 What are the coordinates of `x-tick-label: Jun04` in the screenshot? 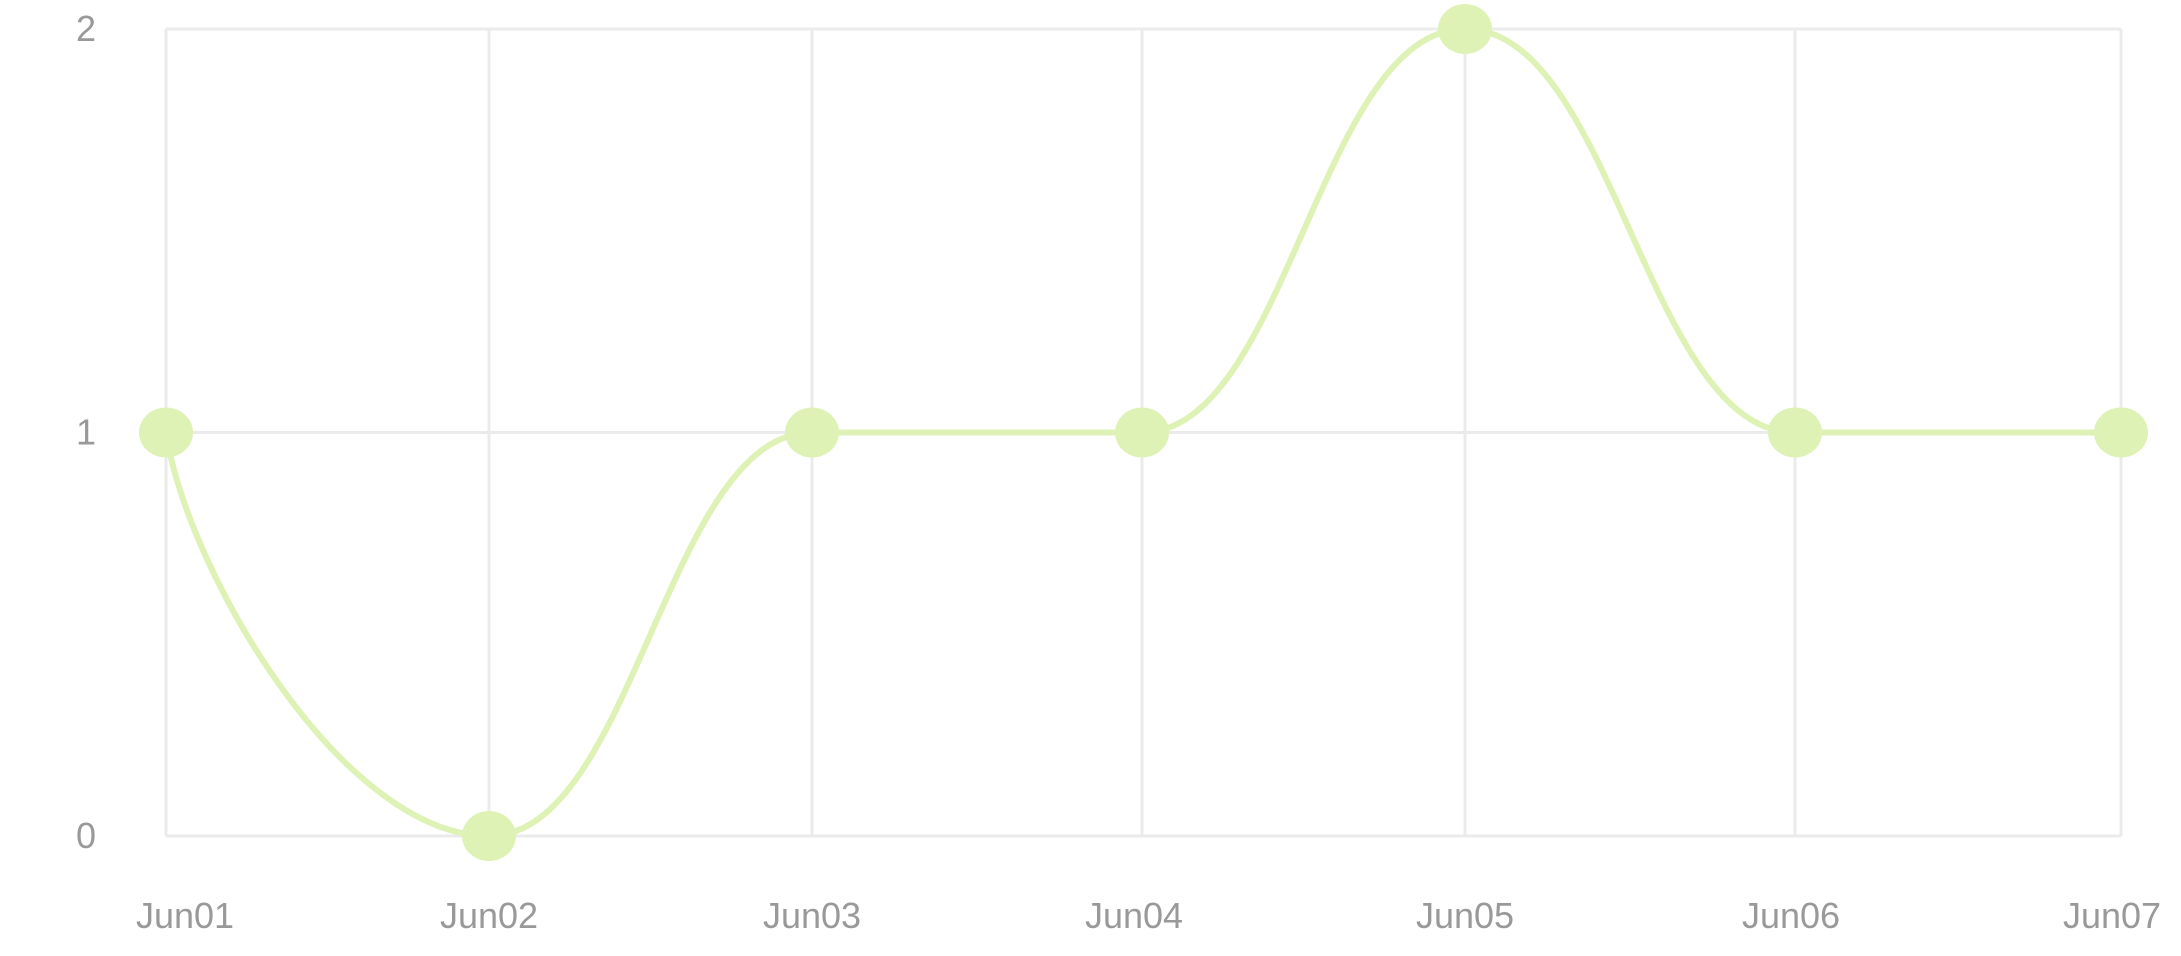 It's located at (1134, 915).